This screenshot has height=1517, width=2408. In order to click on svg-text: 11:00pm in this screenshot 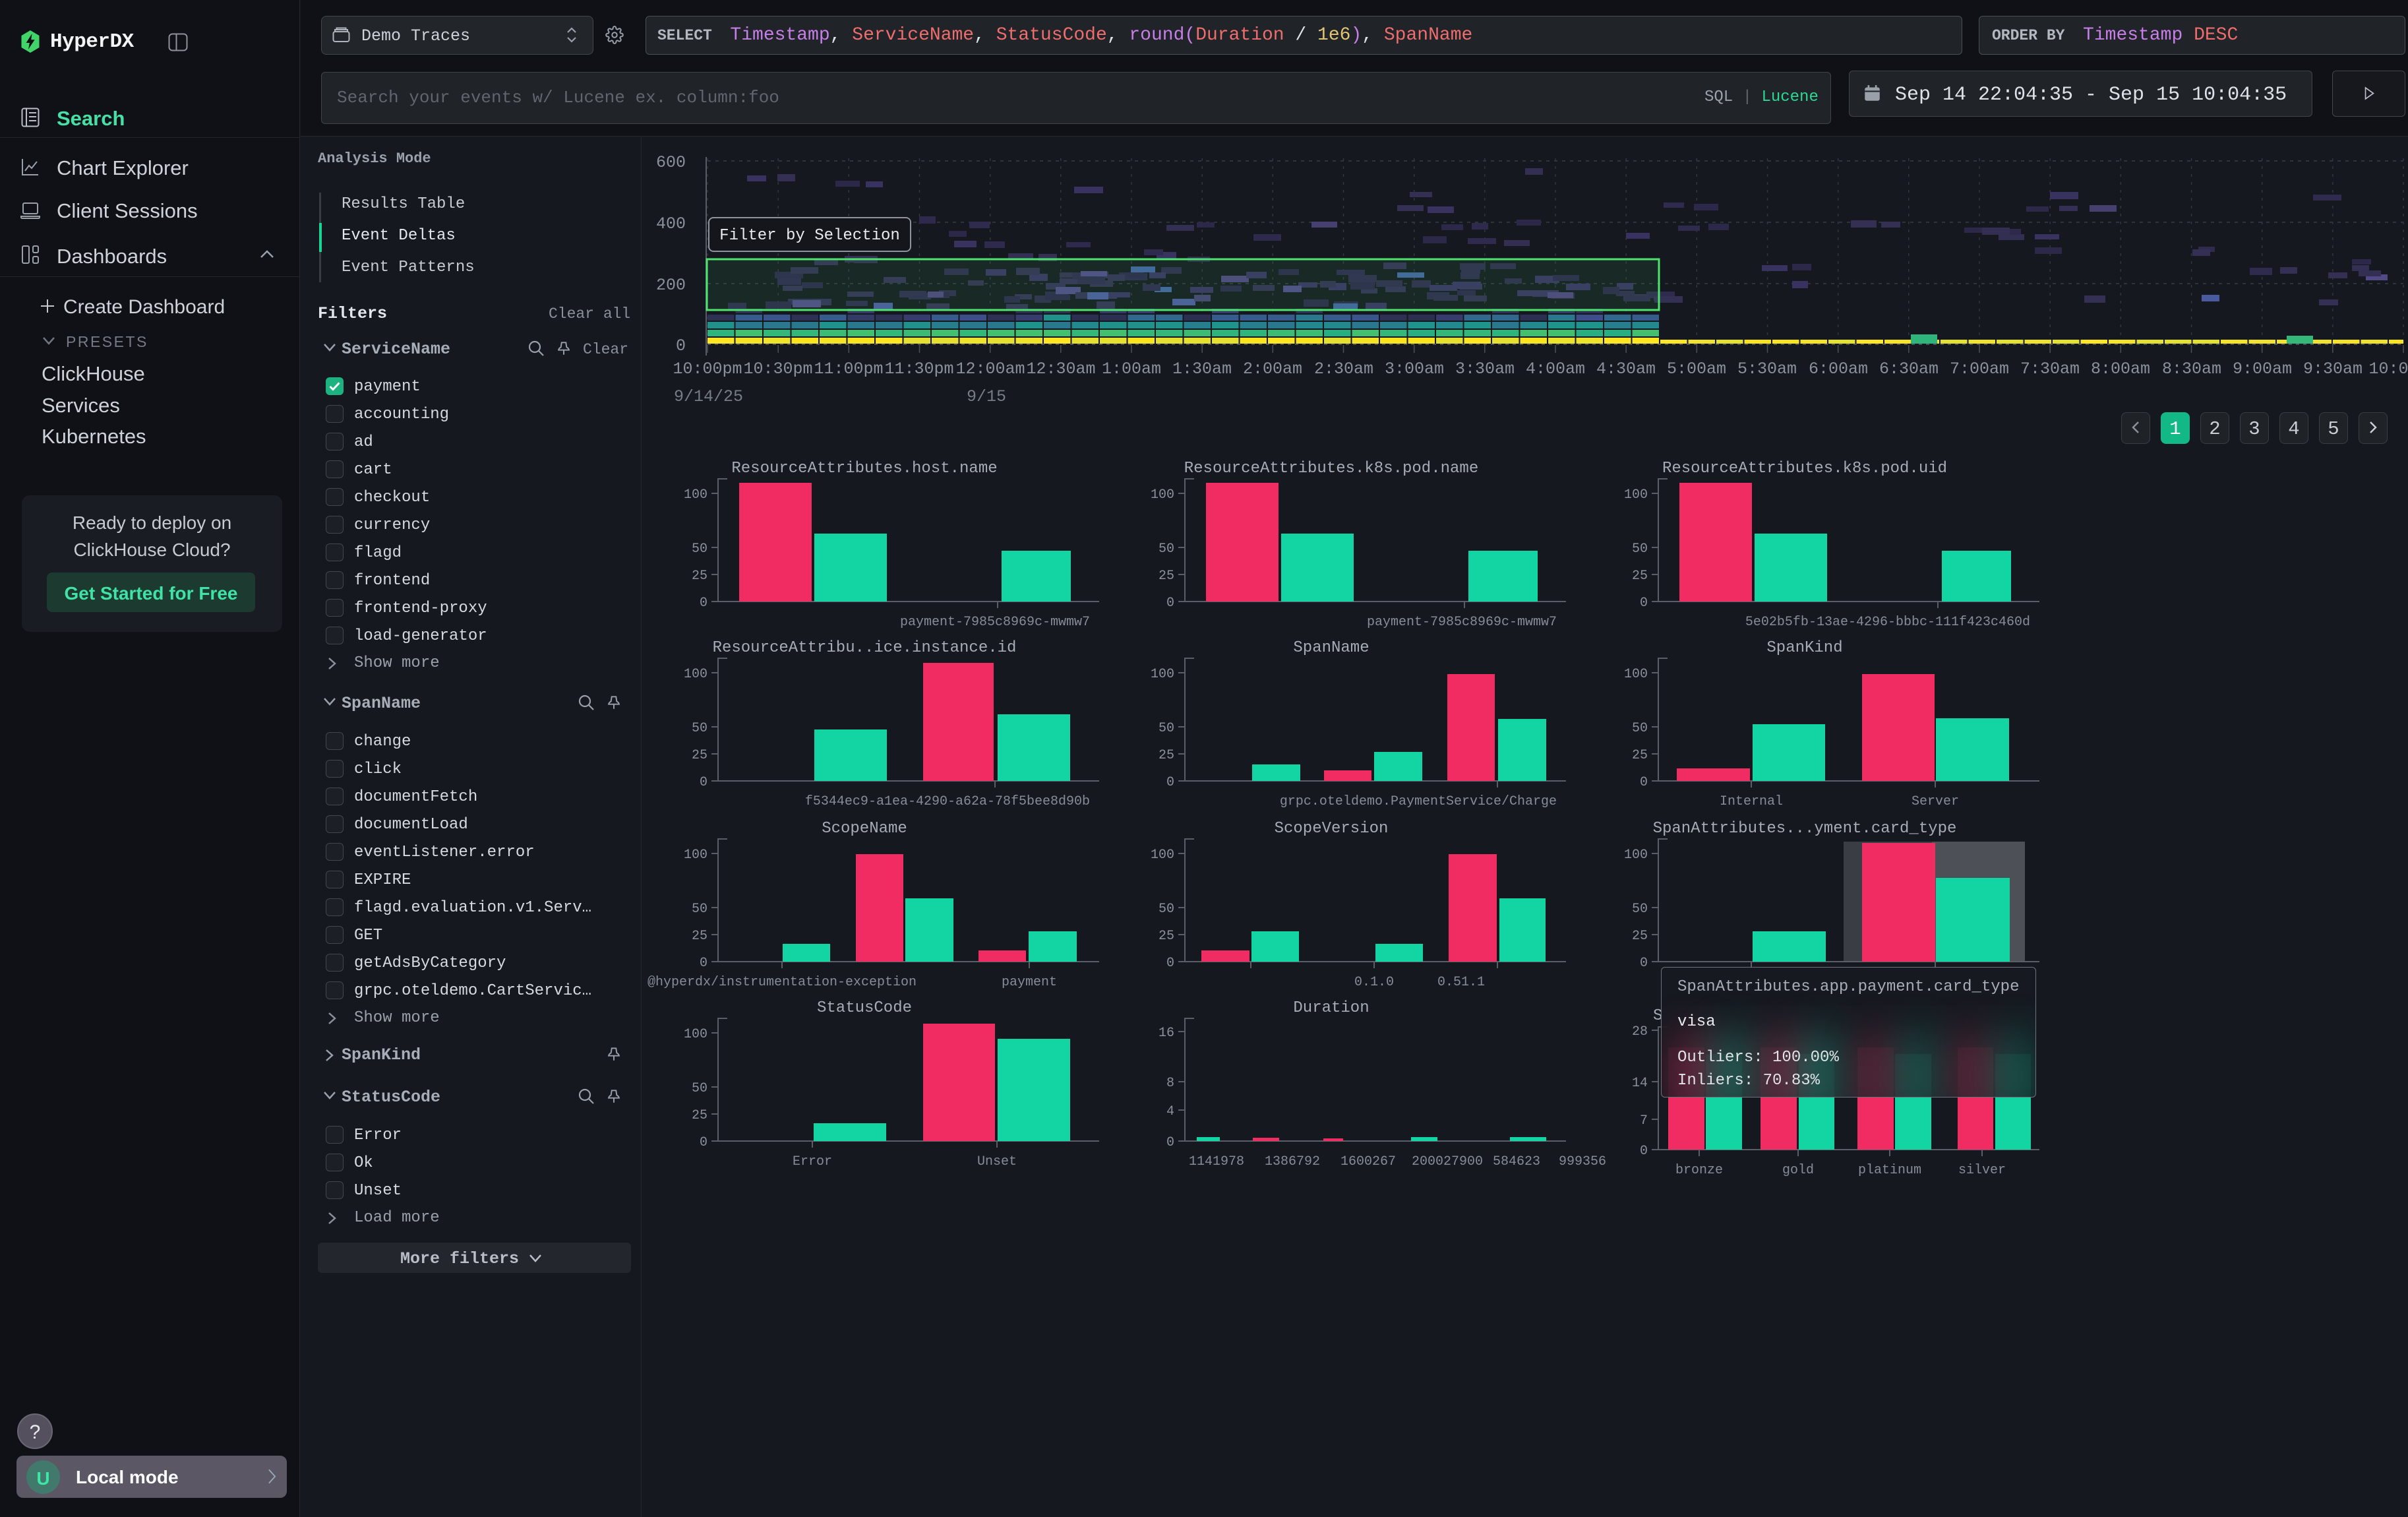, I will do `click(849, 369)`.